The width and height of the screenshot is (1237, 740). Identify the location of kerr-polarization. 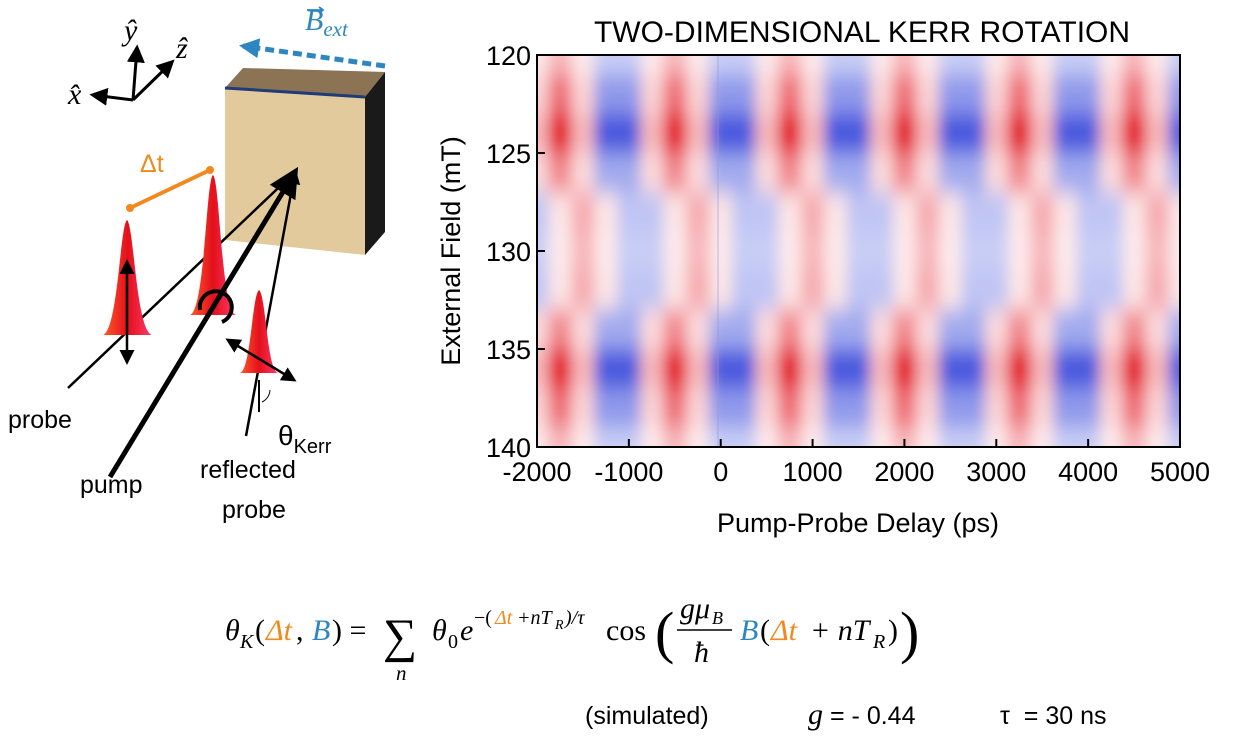
(261, 360).